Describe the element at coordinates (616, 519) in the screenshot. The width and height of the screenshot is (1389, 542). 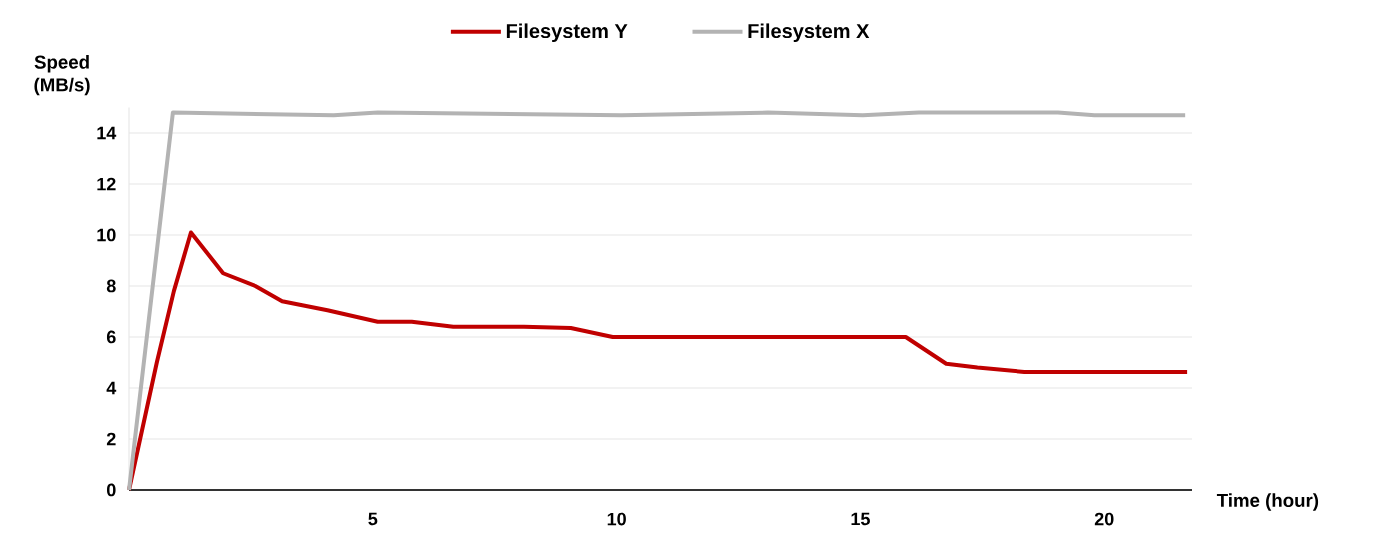
I see `x-tick-label: 10` at that location.